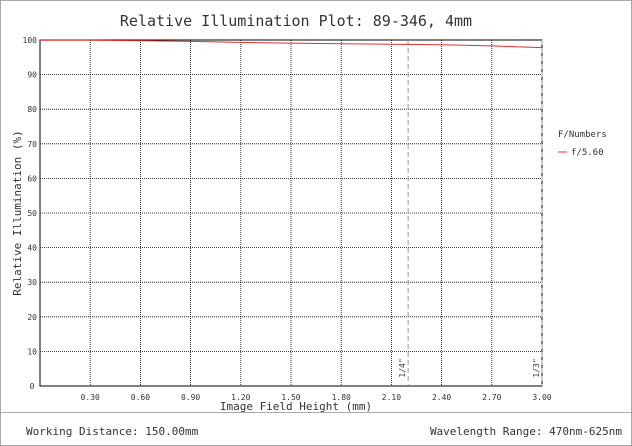  I want to click on legend-entry: f/5.60, so click(587, 153).